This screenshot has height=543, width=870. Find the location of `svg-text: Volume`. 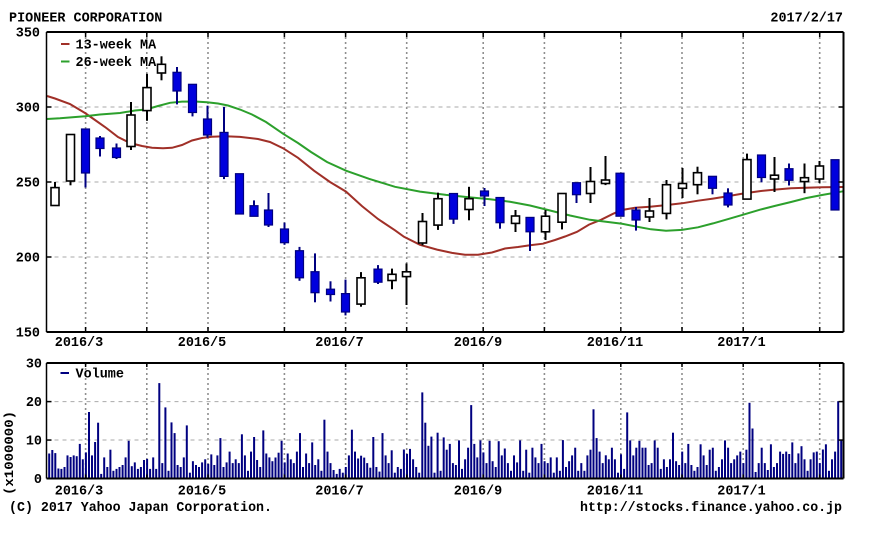

svg-text: Volume is located at coordinates (100, 375).